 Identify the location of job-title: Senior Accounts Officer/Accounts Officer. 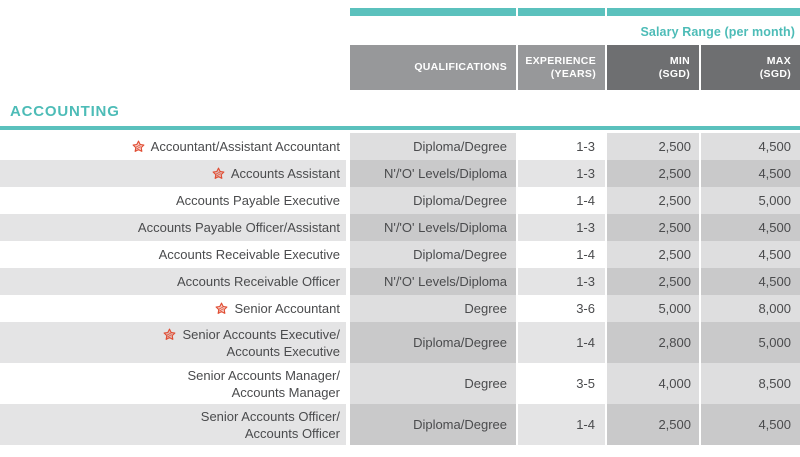
(270, 425).